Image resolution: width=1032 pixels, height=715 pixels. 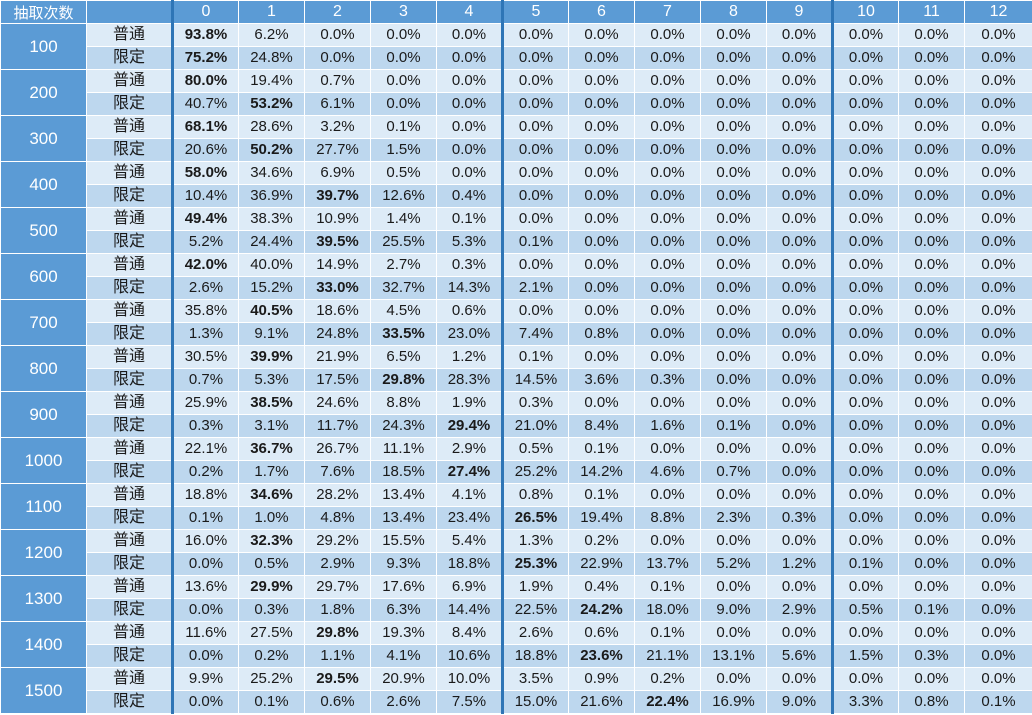 I want to click on probability-cell: 2.6%, so click(x=205, y=288).